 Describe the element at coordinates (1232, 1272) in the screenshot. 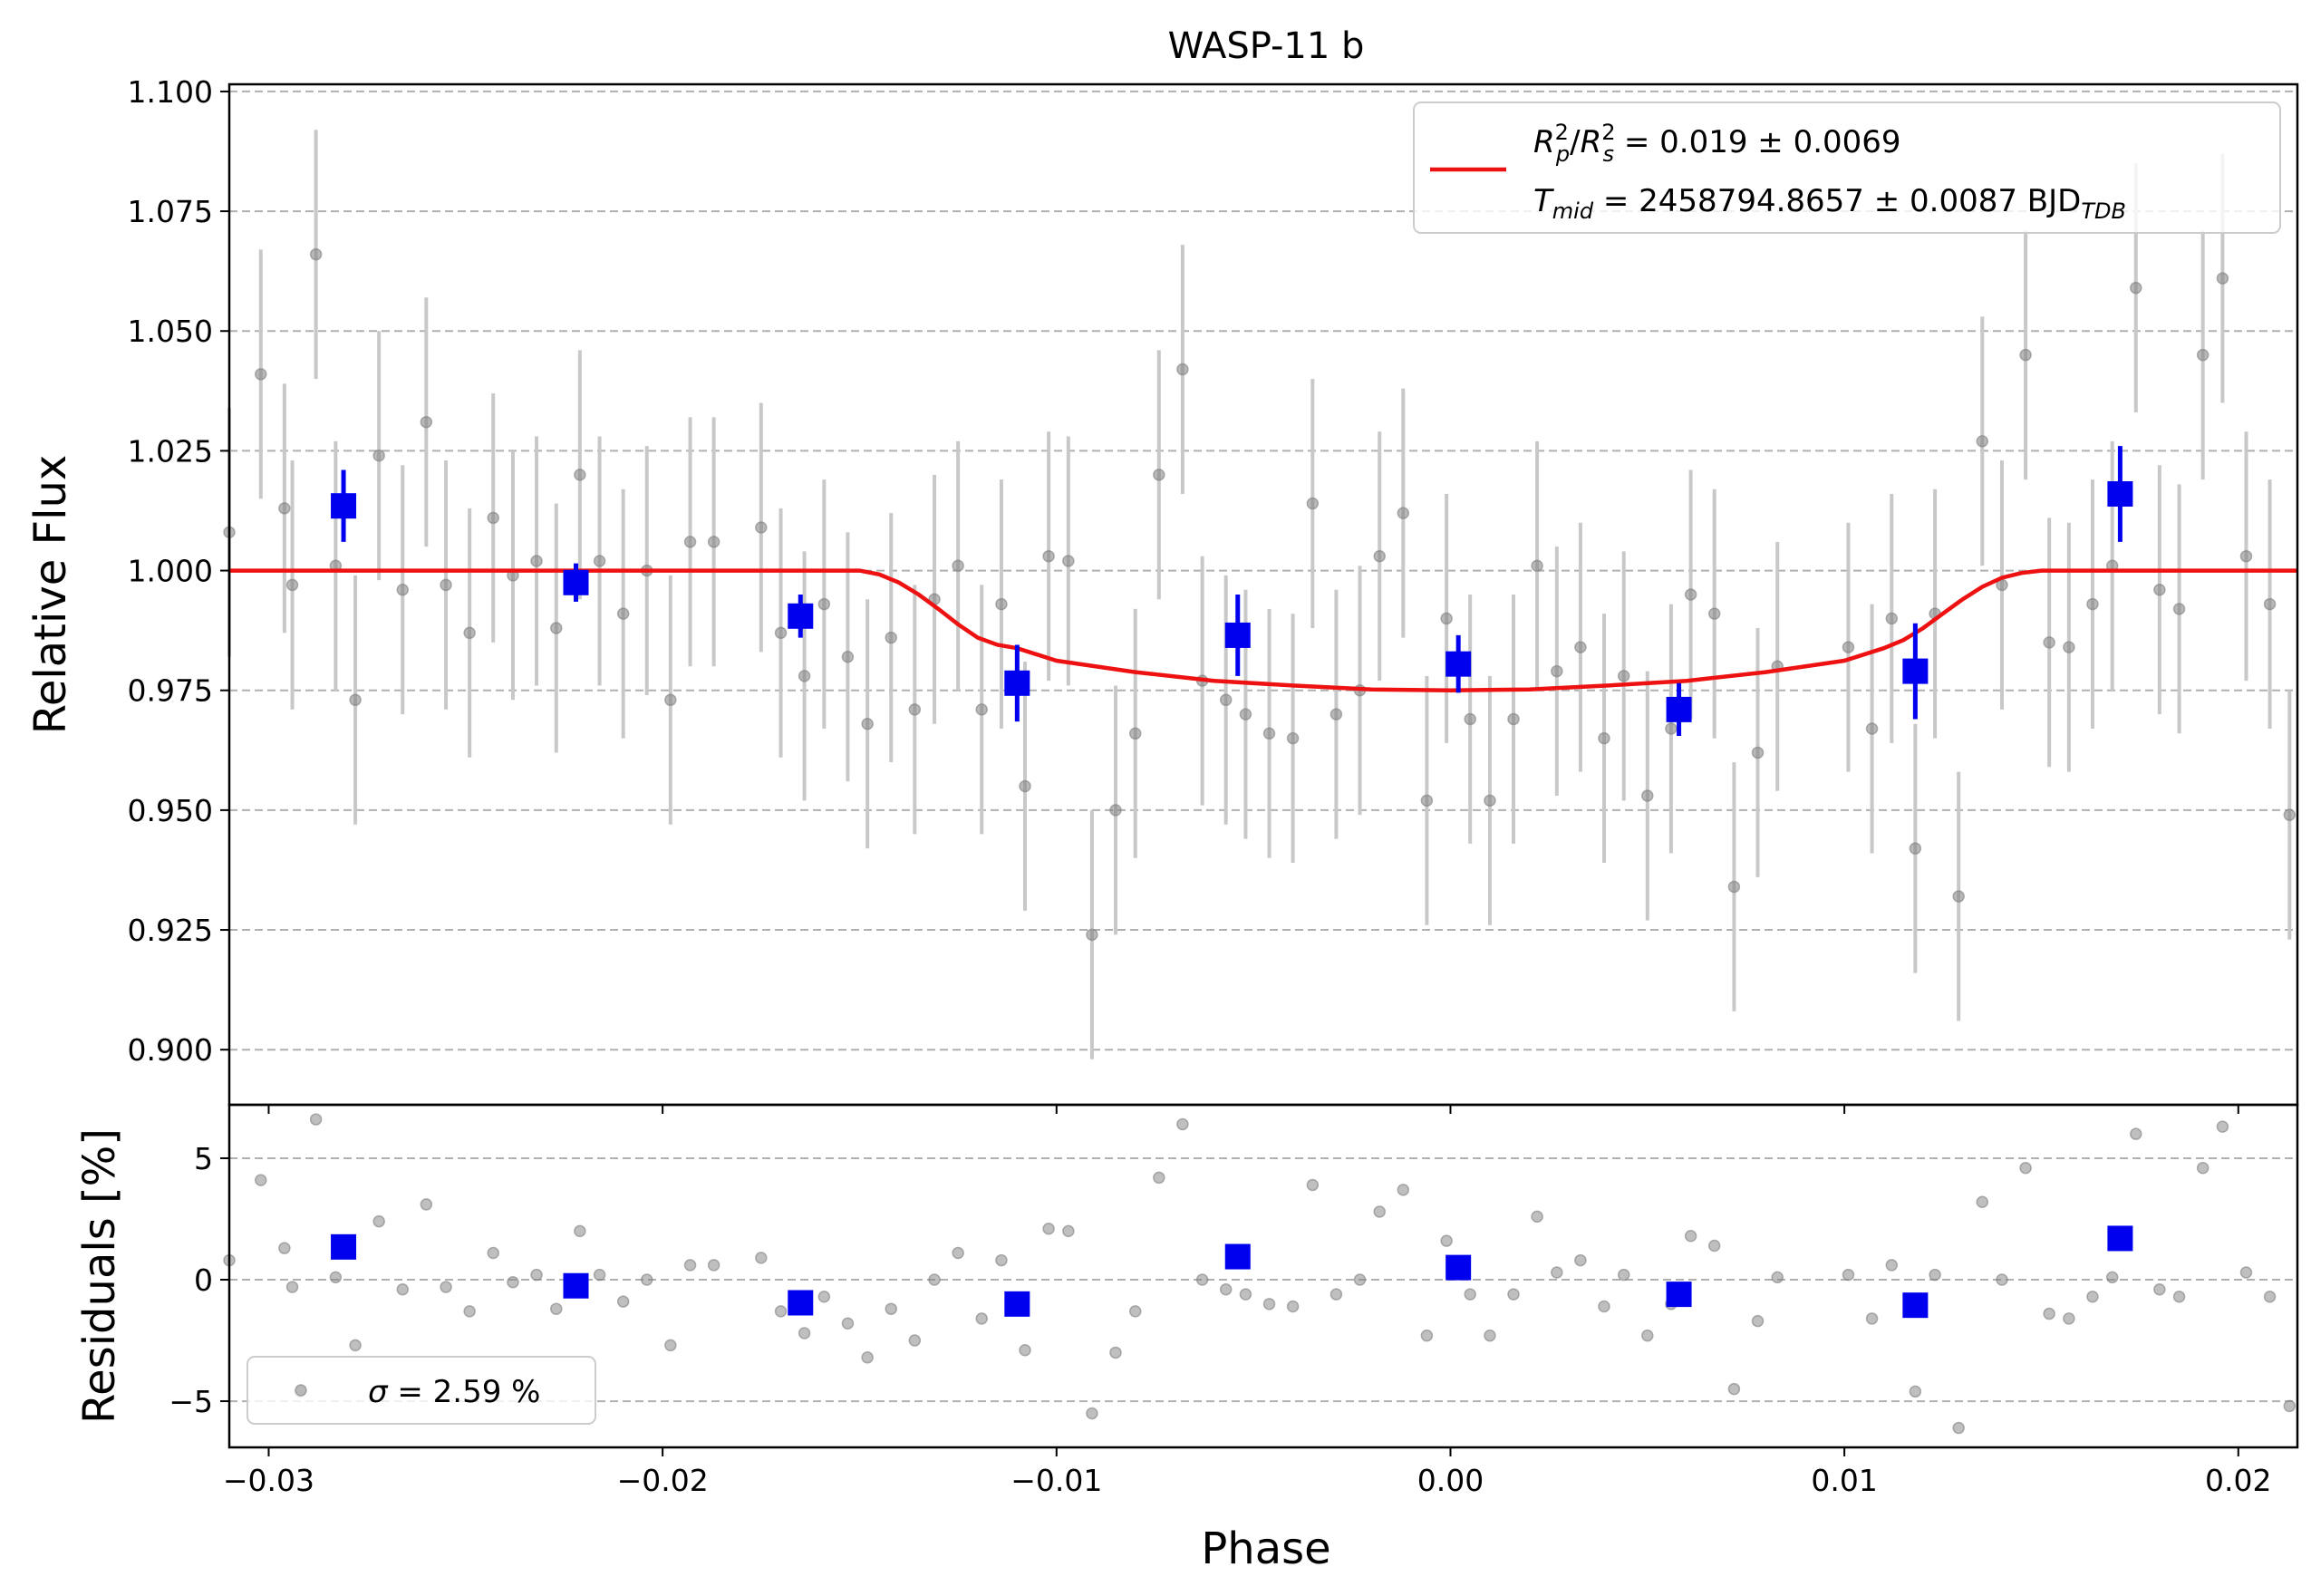

I see `bottom-binned-points` at that location.